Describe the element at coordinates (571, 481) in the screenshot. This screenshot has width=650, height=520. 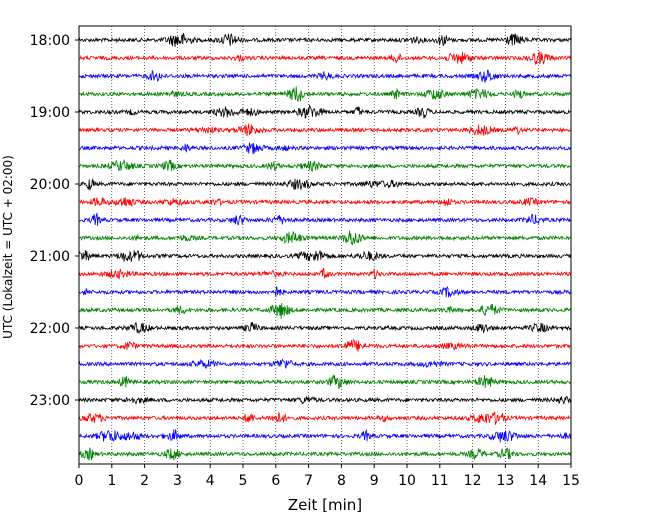
I see `x-tick-label: 15` at that location.